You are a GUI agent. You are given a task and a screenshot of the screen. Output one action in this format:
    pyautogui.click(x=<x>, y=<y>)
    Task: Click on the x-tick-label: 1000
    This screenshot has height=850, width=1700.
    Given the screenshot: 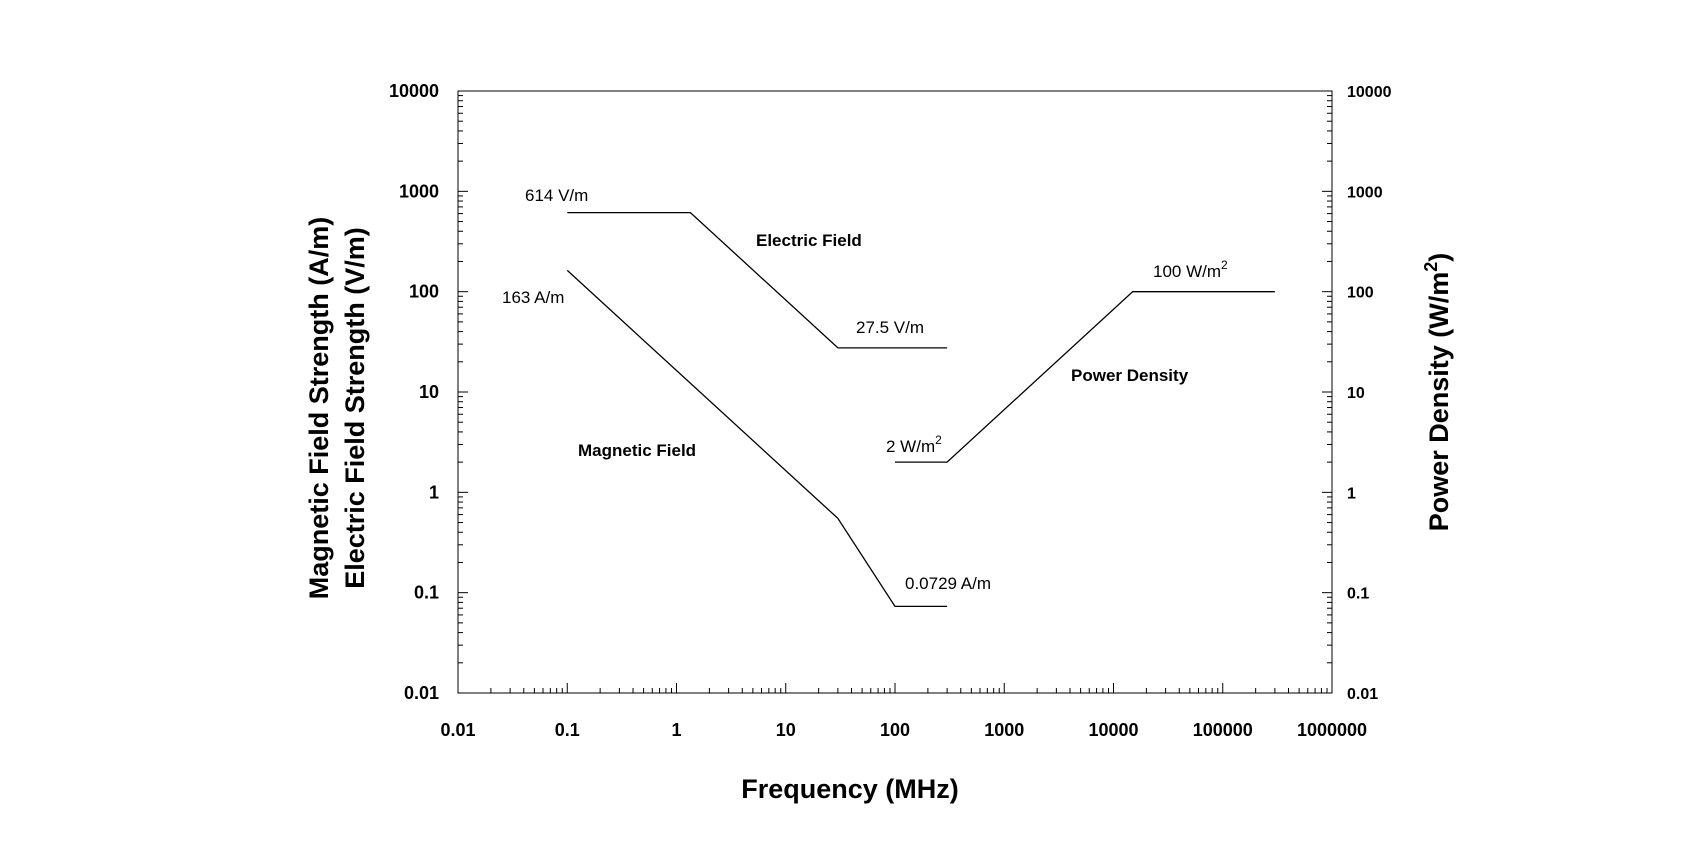 What is the action you would take?
    pyautogui.click(x=1004, y=730)
    